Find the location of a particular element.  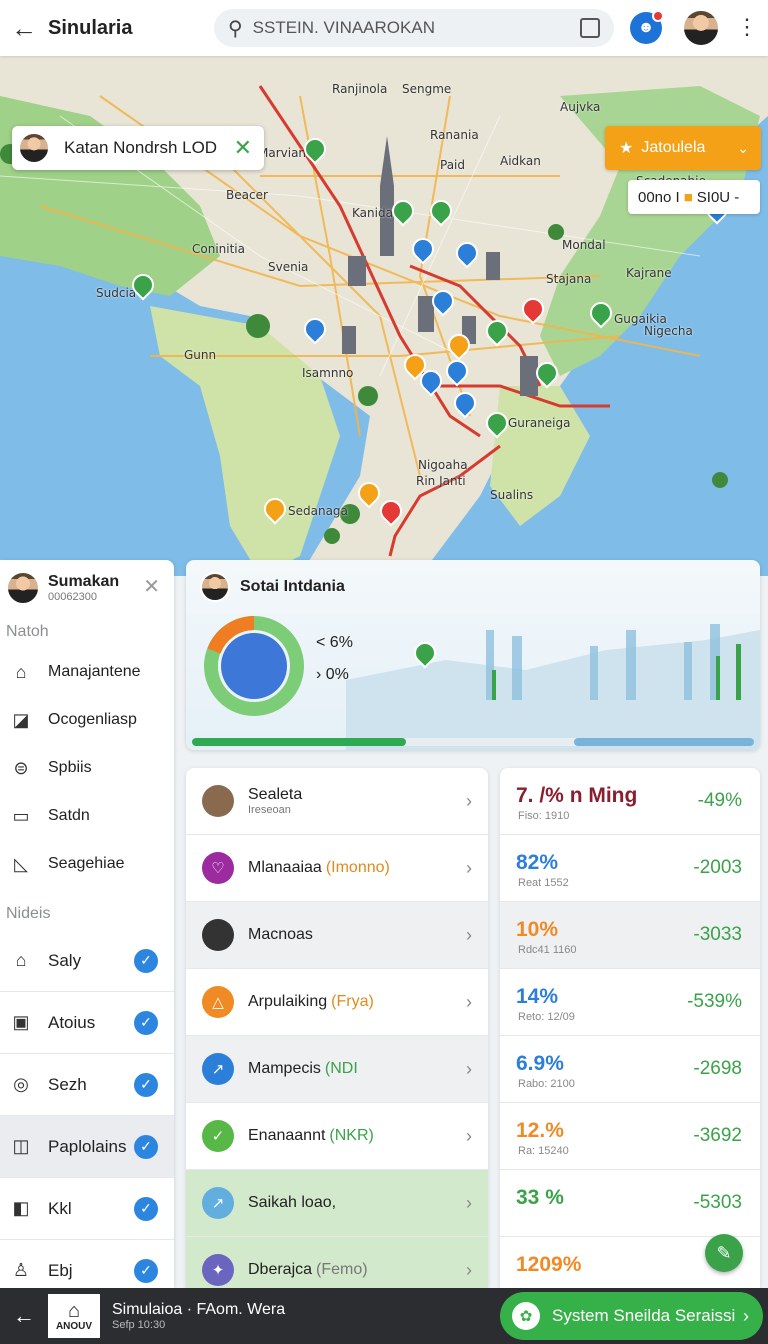

stat-row: 12.% Ra: 15240 -3692 is located at coordinates (630, 1136).